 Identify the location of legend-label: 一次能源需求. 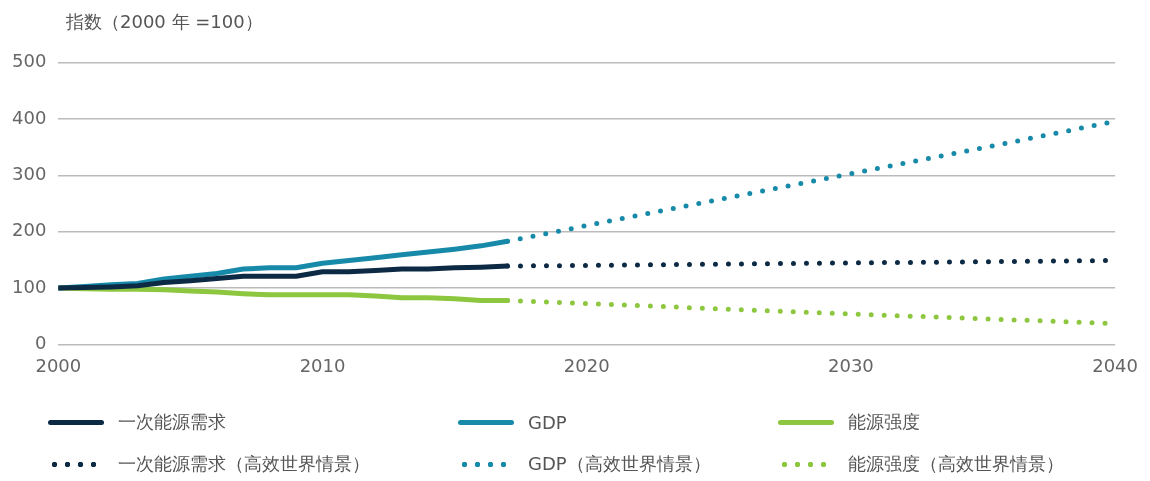
(172, 422).